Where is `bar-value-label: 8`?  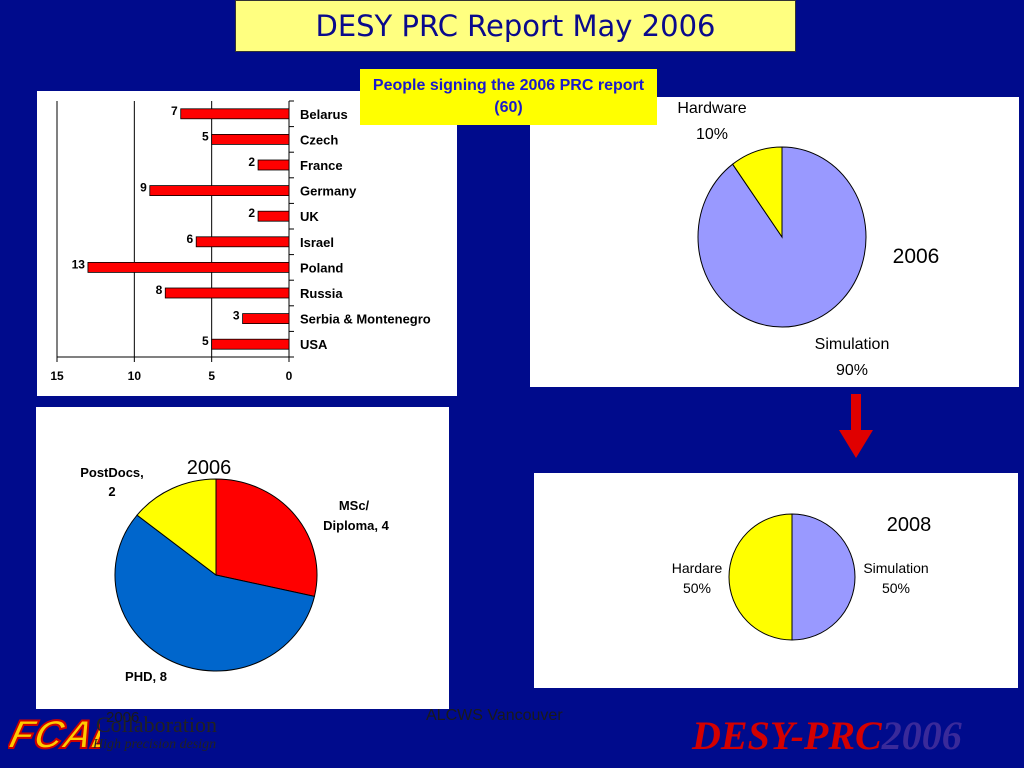
bar-value-label: 8 is located at coordinates (159, 290).